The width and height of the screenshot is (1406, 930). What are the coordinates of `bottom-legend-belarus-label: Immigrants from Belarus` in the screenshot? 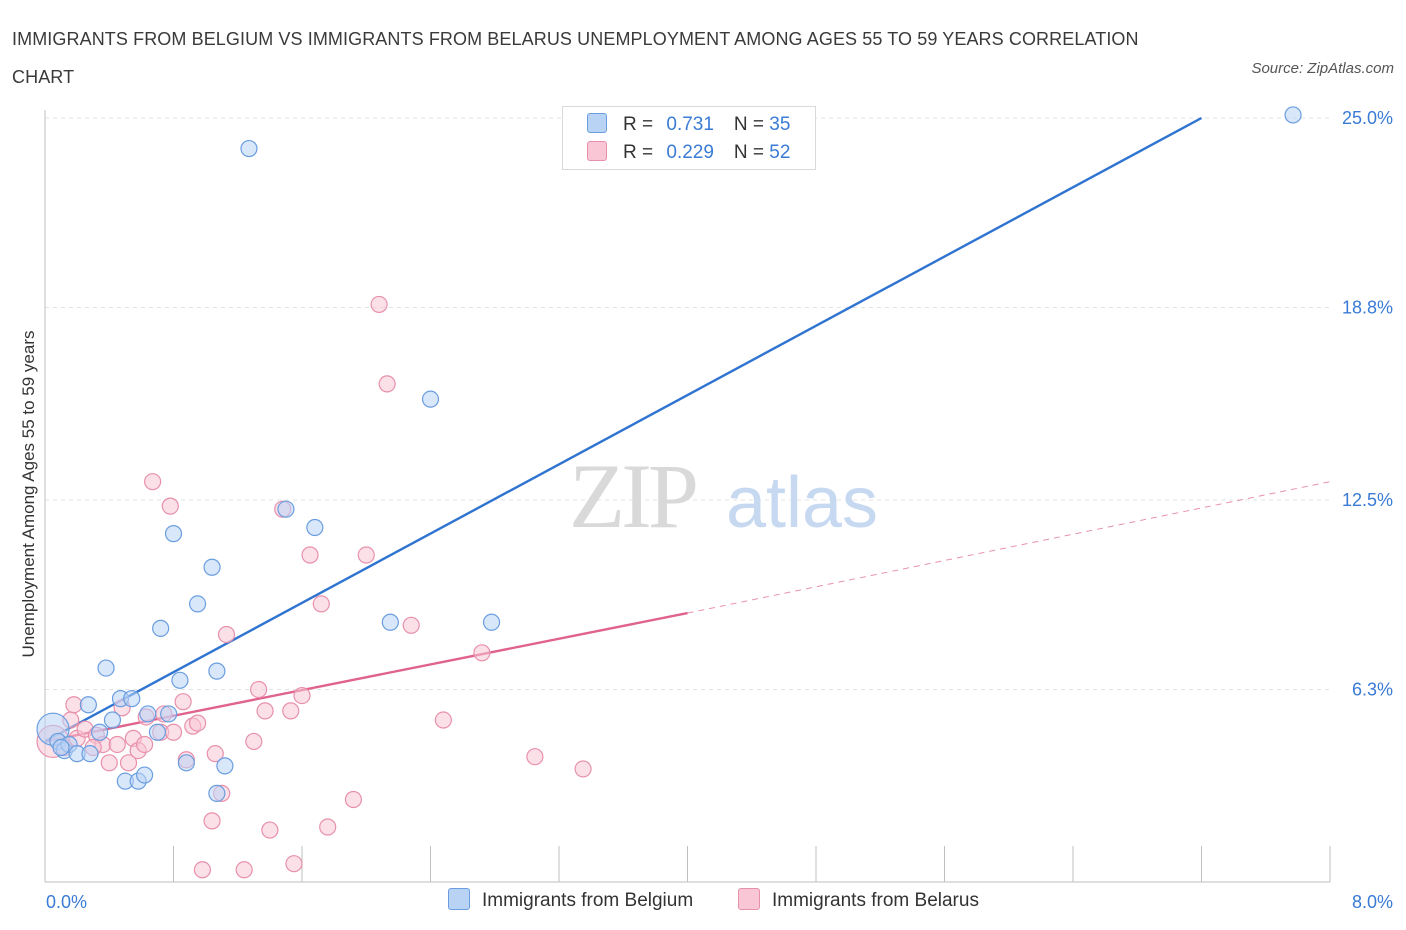 It's located at (875, 900).